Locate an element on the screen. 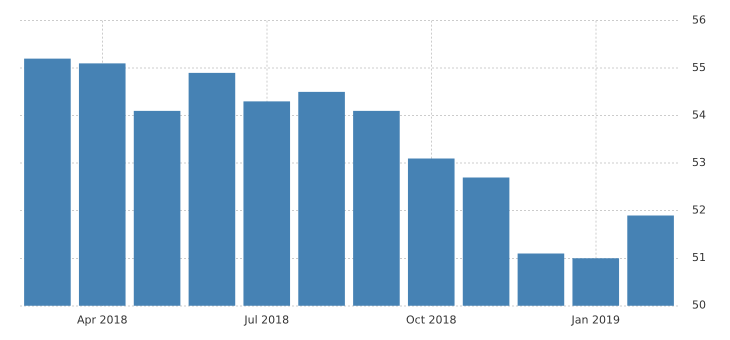  y-tick-label: 51 is located at coordinates (699, 257).